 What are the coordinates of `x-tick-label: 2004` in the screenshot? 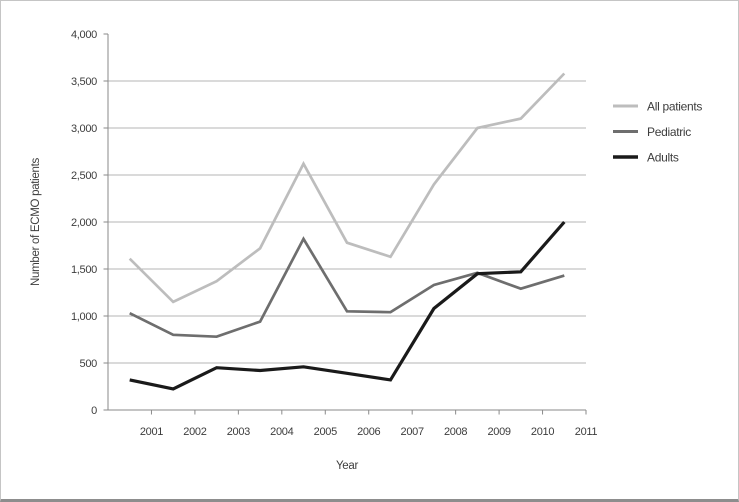 It's located at (281, 432).